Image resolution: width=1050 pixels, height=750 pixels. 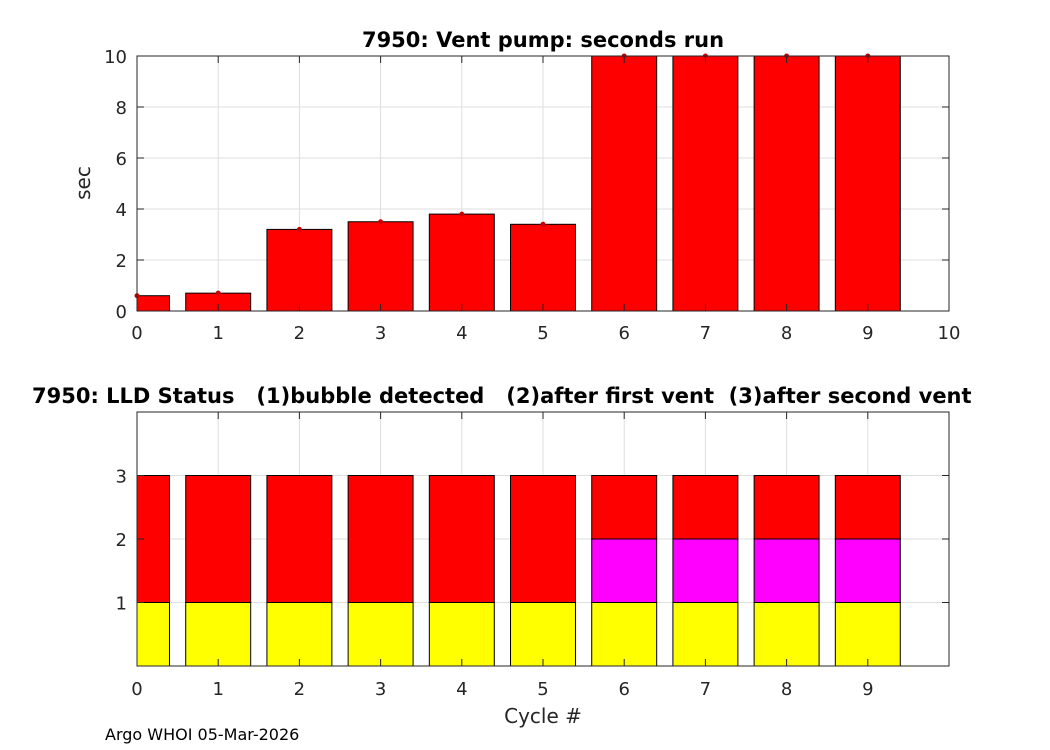 I want to click on chart2-x-tick-label: 6, so click(x=623, y=689).